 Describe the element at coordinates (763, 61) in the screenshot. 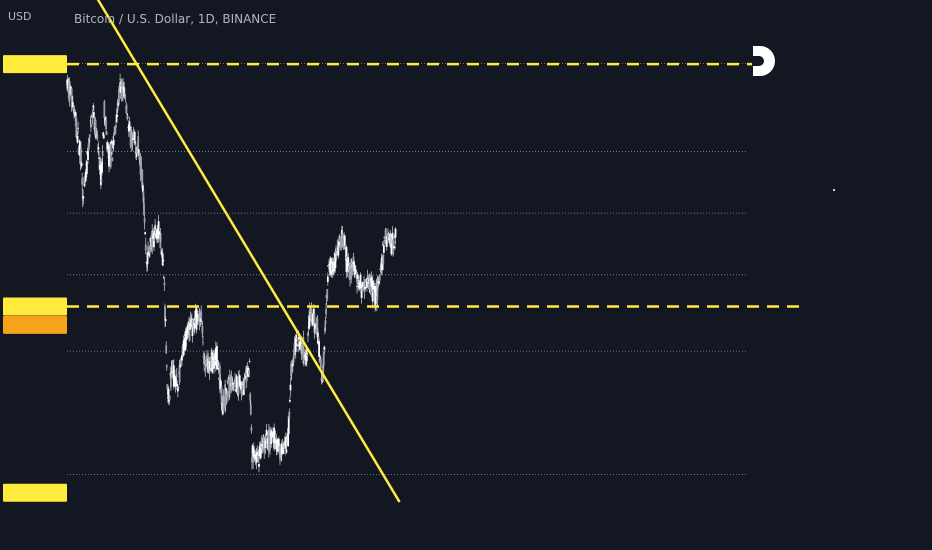

I see `tradingview-logo-icon` at that location.